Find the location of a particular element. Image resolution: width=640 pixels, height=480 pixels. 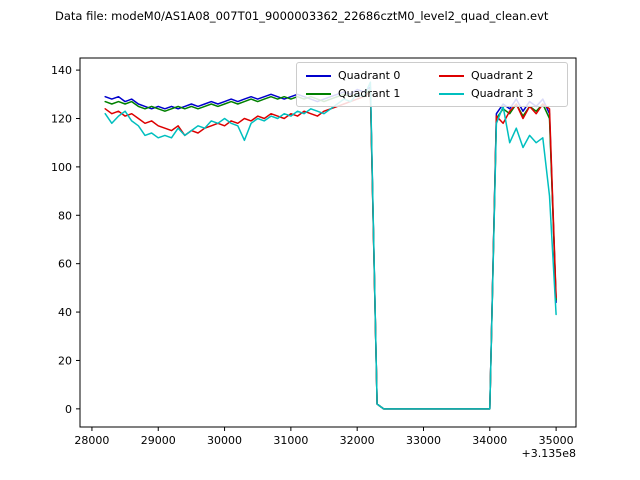

y-tick-label: 20 is located at coordinates (65, 360).